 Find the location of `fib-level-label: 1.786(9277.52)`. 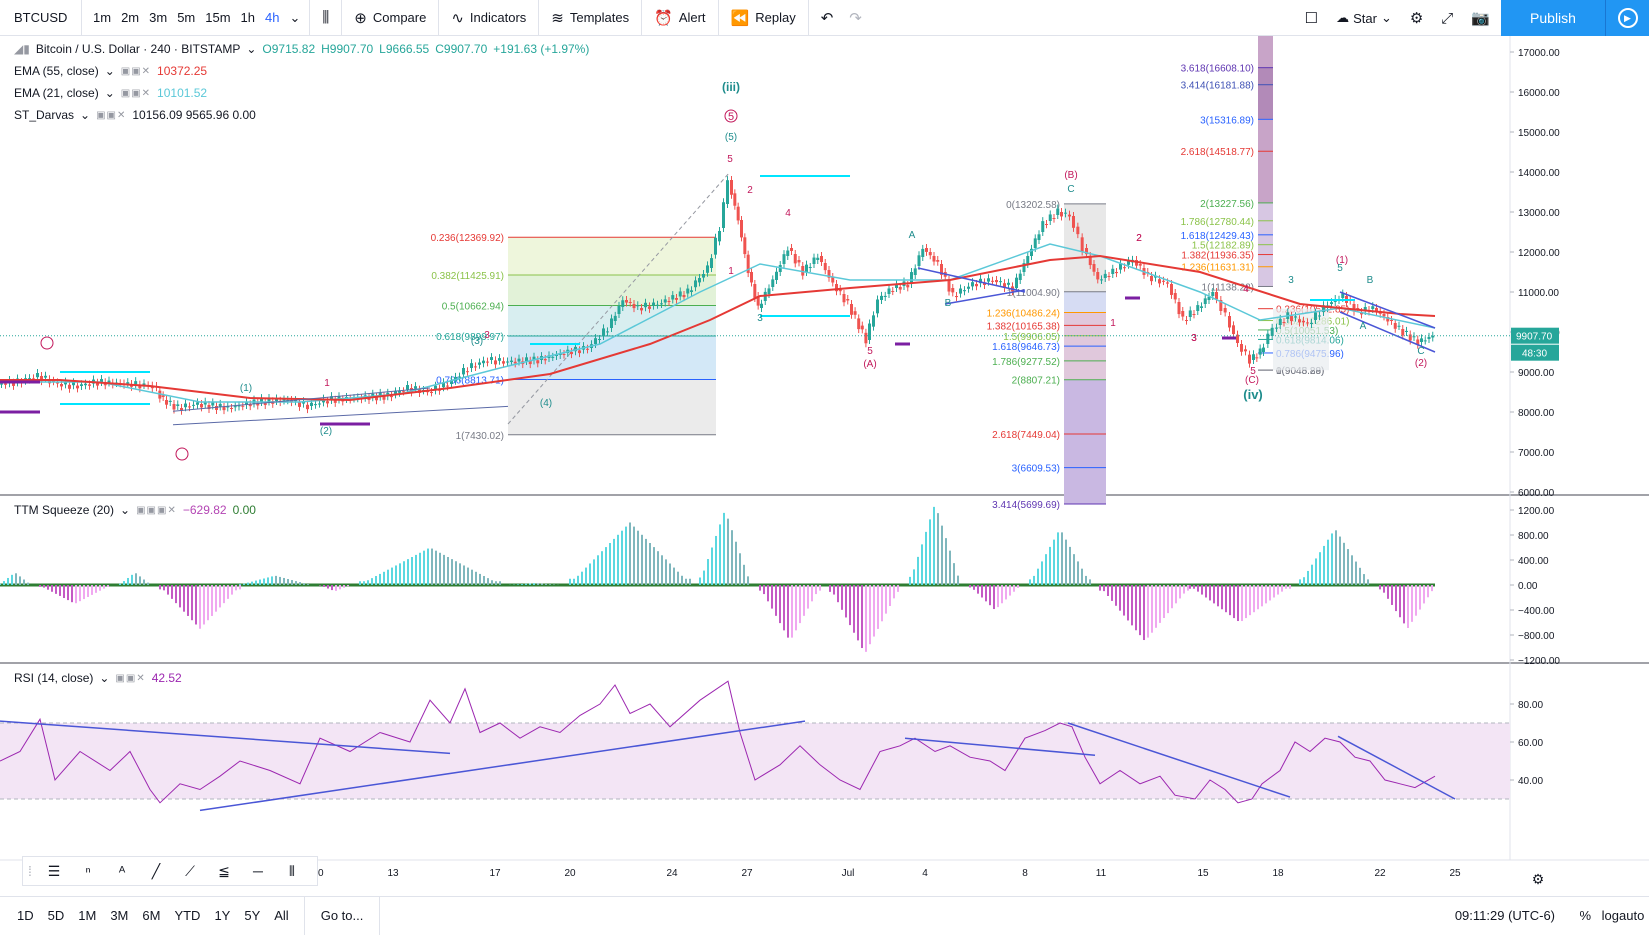

fib-level-label: 1.786(9277.52) is located at coordinates (1026, 362).